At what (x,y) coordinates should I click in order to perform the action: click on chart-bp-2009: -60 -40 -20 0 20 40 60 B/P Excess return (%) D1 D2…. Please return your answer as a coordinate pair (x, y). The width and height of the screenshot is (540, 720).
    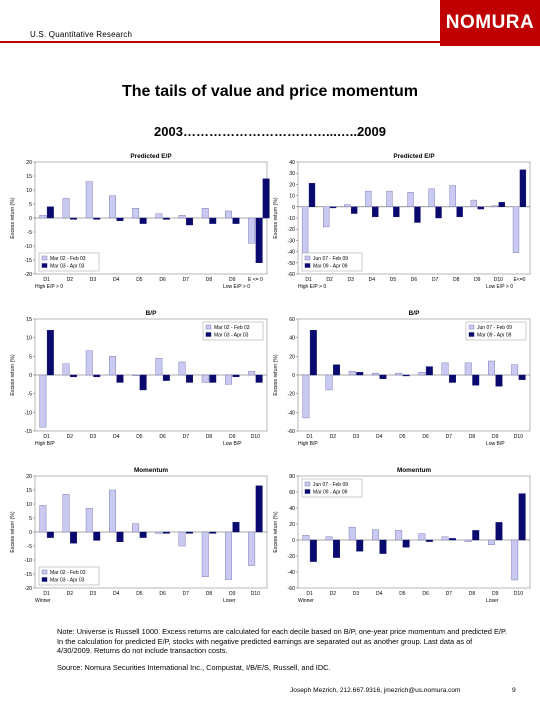
    Looking at the image, I should click on (403, 380).